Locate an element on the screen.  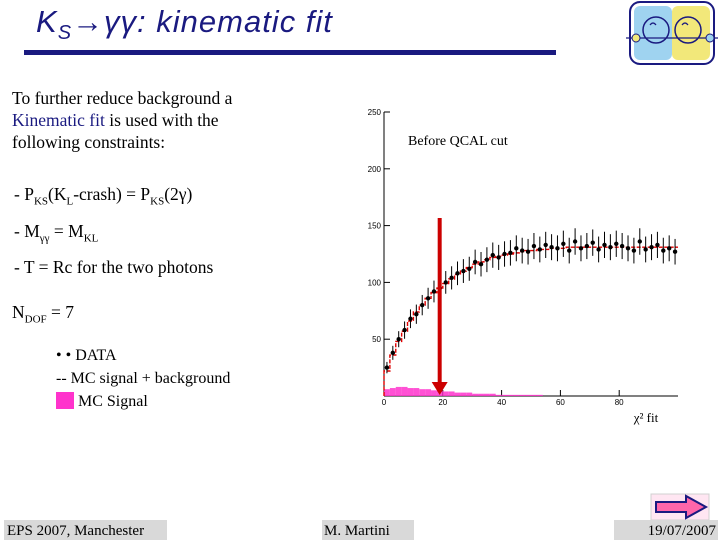
legend-data: • • DATA is located at coordinates (86, 355).